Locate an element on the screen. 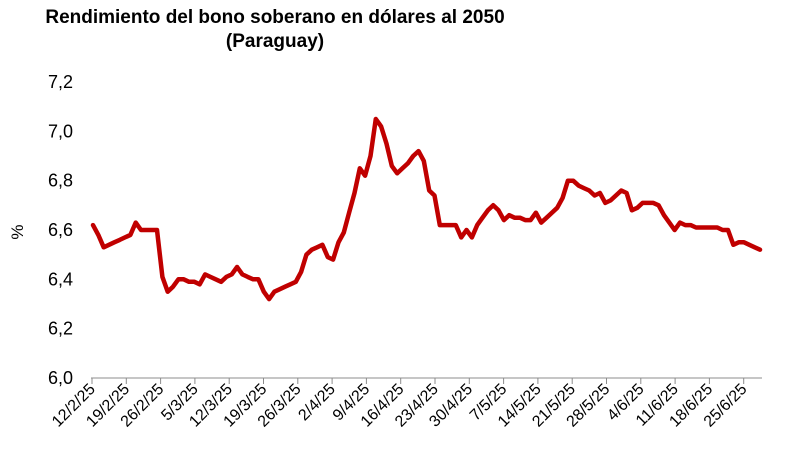 This screenshot has height=474, width=787. y-tick-label: 7,0 is located at coordinates (60, 131).